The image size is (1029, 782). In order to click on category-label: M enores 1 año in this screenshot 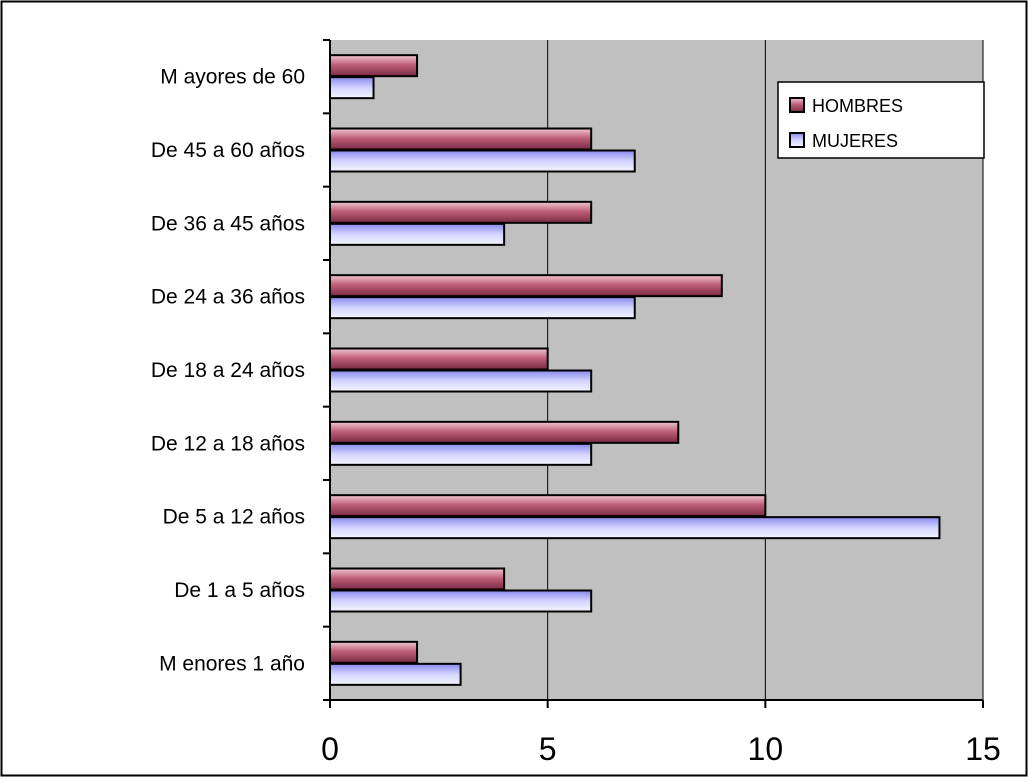, I will do `click(232, 663)`.